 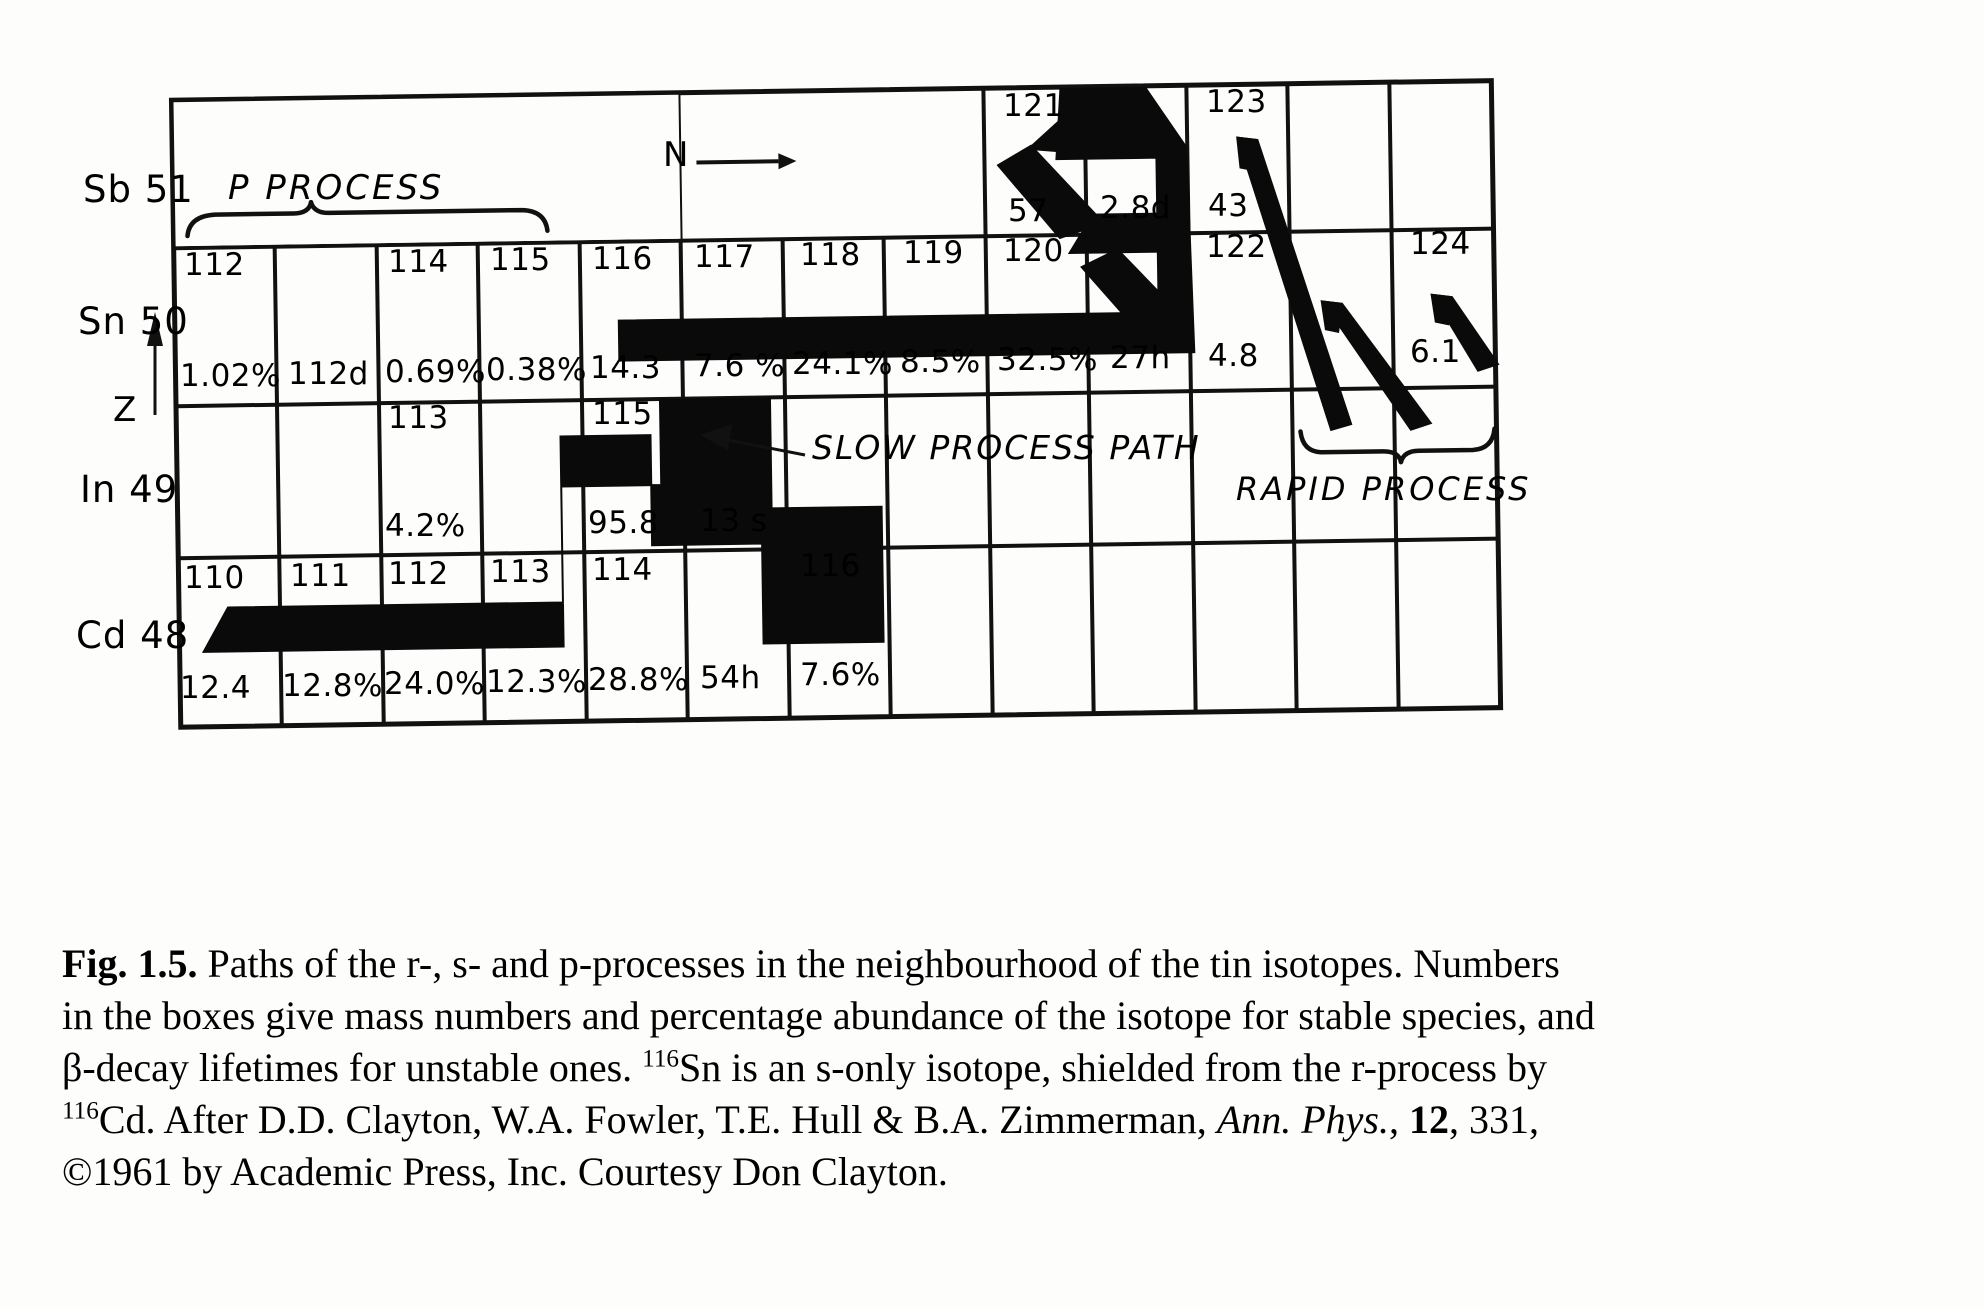 What do you see at coordinates (367, 219) in the screenshot?
I see `p-process-brace` at bounding box center [367, 219].